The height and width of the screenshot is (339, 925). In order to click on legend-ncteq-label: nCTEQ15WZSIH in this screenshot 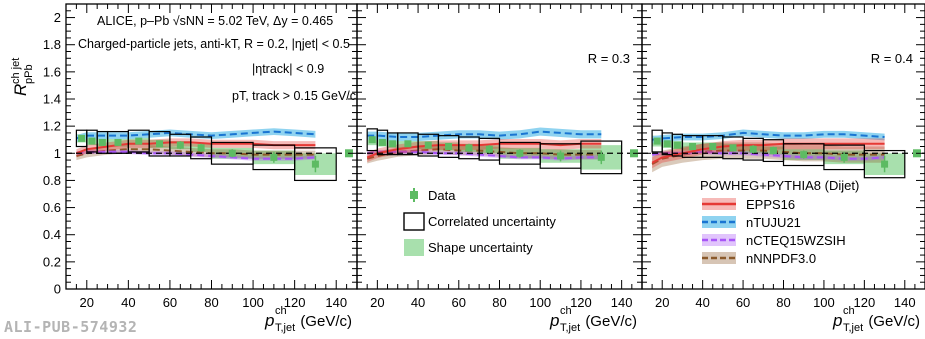, I will do `click(796, 240)`.